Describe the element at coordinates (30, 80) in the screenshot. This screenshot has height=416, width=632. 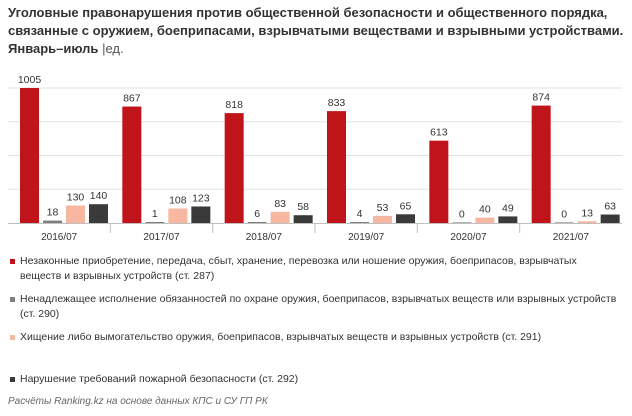
I see `data-label: 1005` at that location.